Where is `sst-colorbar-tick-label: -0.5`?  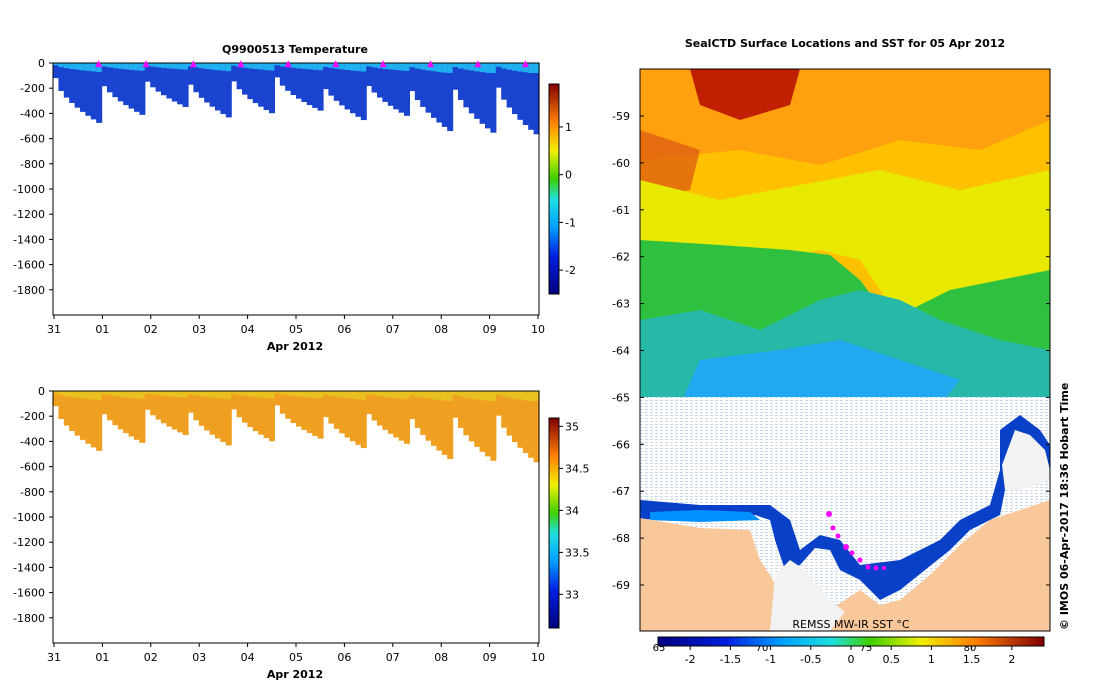 sst-colorbar-tick-label: -0.5 is located at coordinates (810, 659).